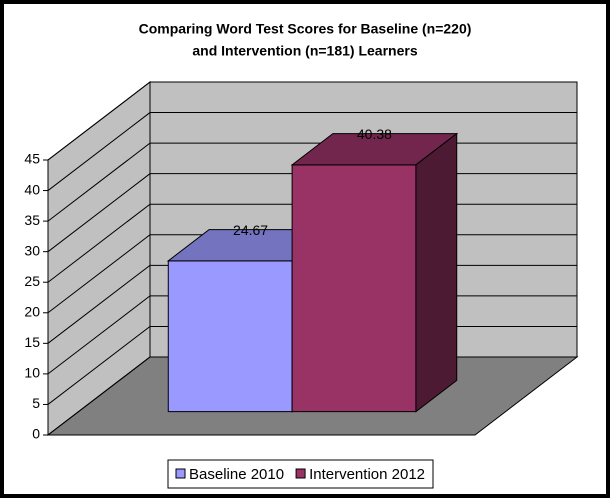  What do you see at coordinates (32, 281) in the screenshot?
I see `y-tick-label: 25` at bounding box center [32, 281].